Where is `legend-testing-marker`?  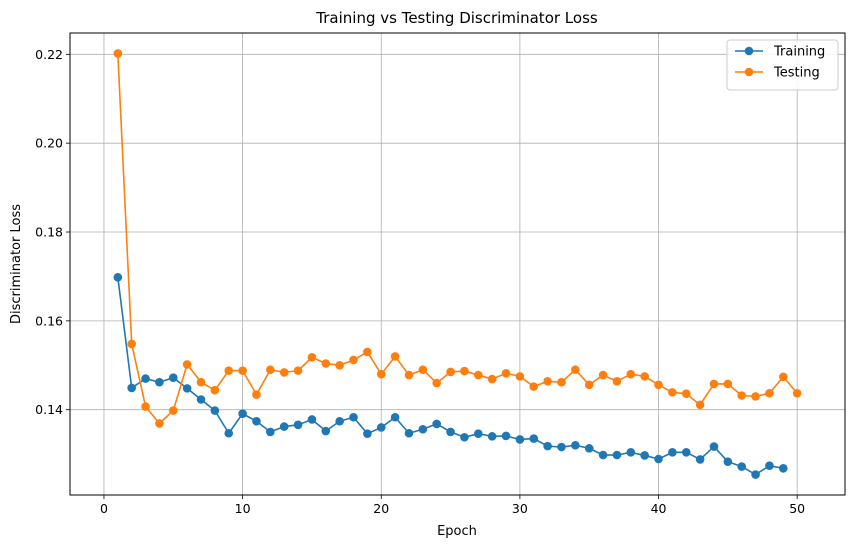 legend-testing-marker is located at coordinates (749, 72).